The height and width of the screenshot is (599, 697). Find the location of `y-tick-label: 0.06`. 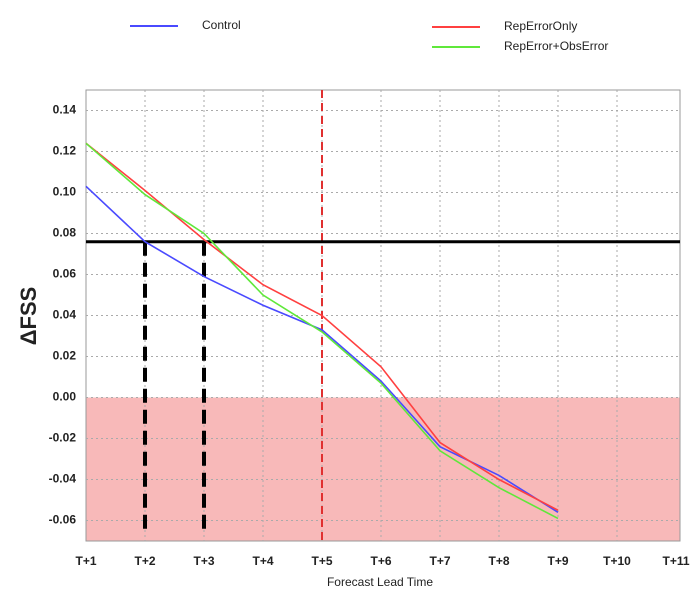

y-tick-label: 0.06 is located at coordinates (65, 274).